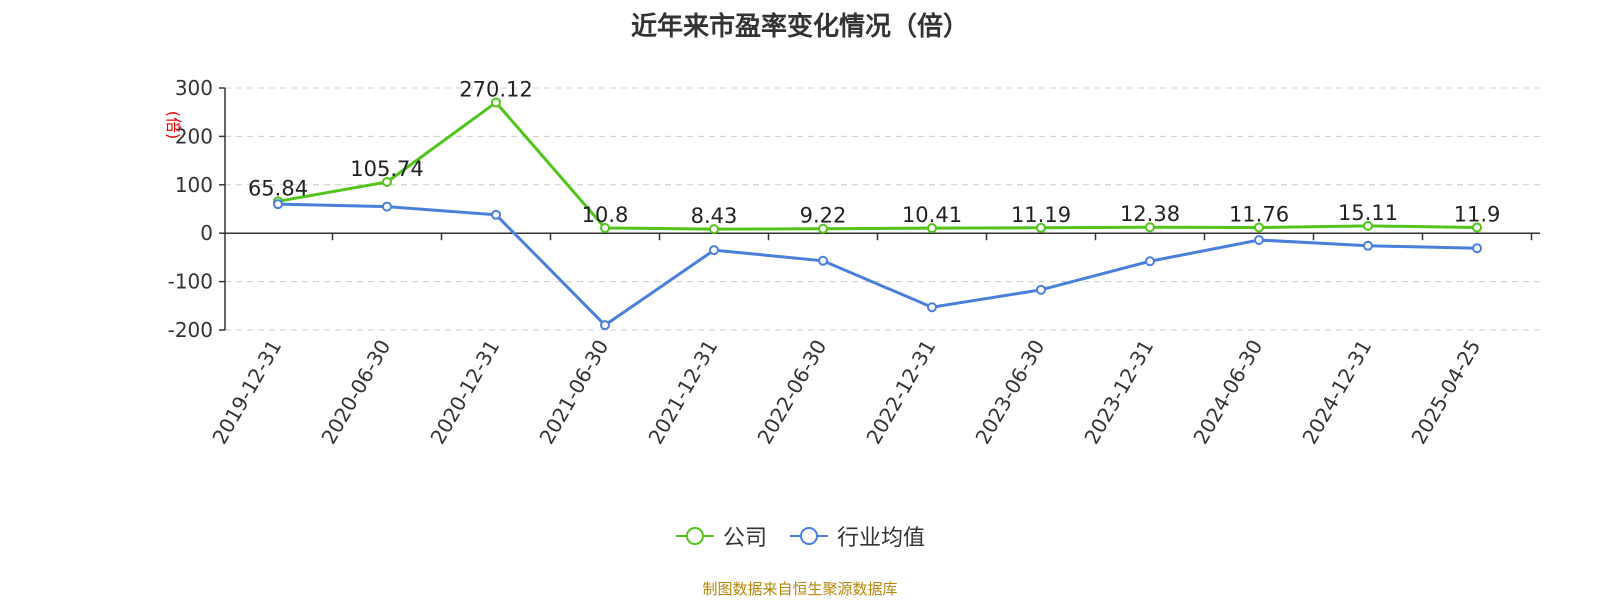 This screenshot has height=600, width=1600. What do you see at coordinates (278, 188) in the screenshot?
I see `data-label: 65.84` at bounding box center [278, 188].